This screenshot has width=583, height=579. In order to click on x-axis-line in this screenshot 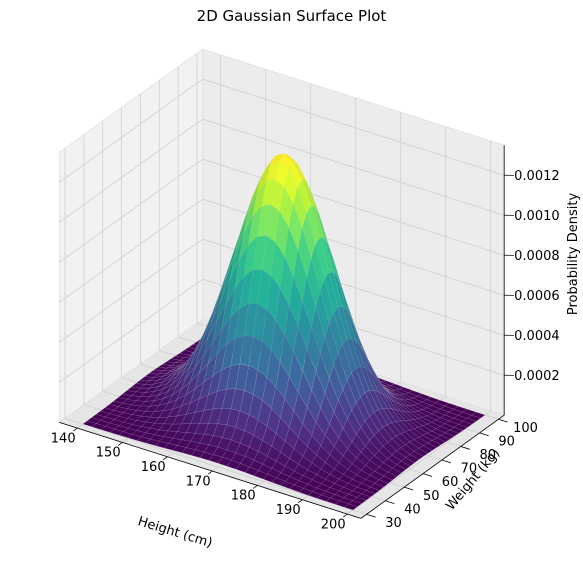, I will do `click(210, 470)`.